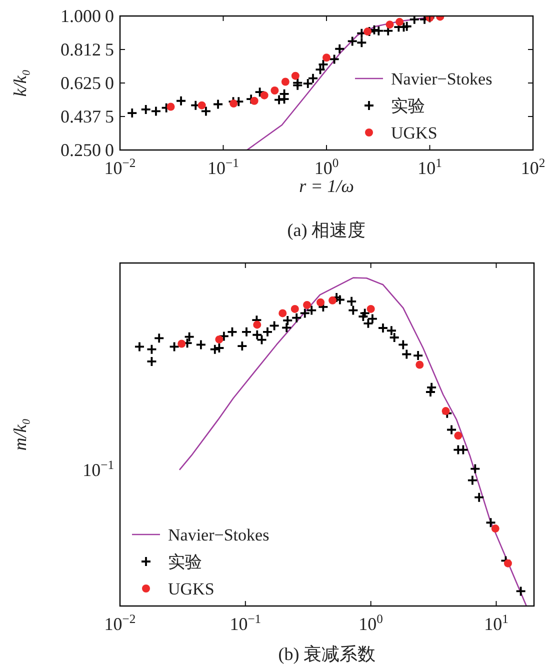  What do you see at coordinates (533, 167) in the screenshot?
I see `x-tick-label: 10$^{2}$` at bounding box center [533, 167].